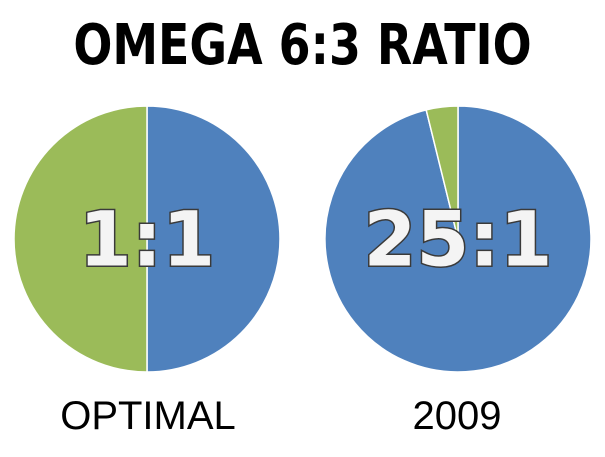 The height and width of the screenshot is (457, 605). I want to click on pie-caption-2009: 2009, so click(457, 416).